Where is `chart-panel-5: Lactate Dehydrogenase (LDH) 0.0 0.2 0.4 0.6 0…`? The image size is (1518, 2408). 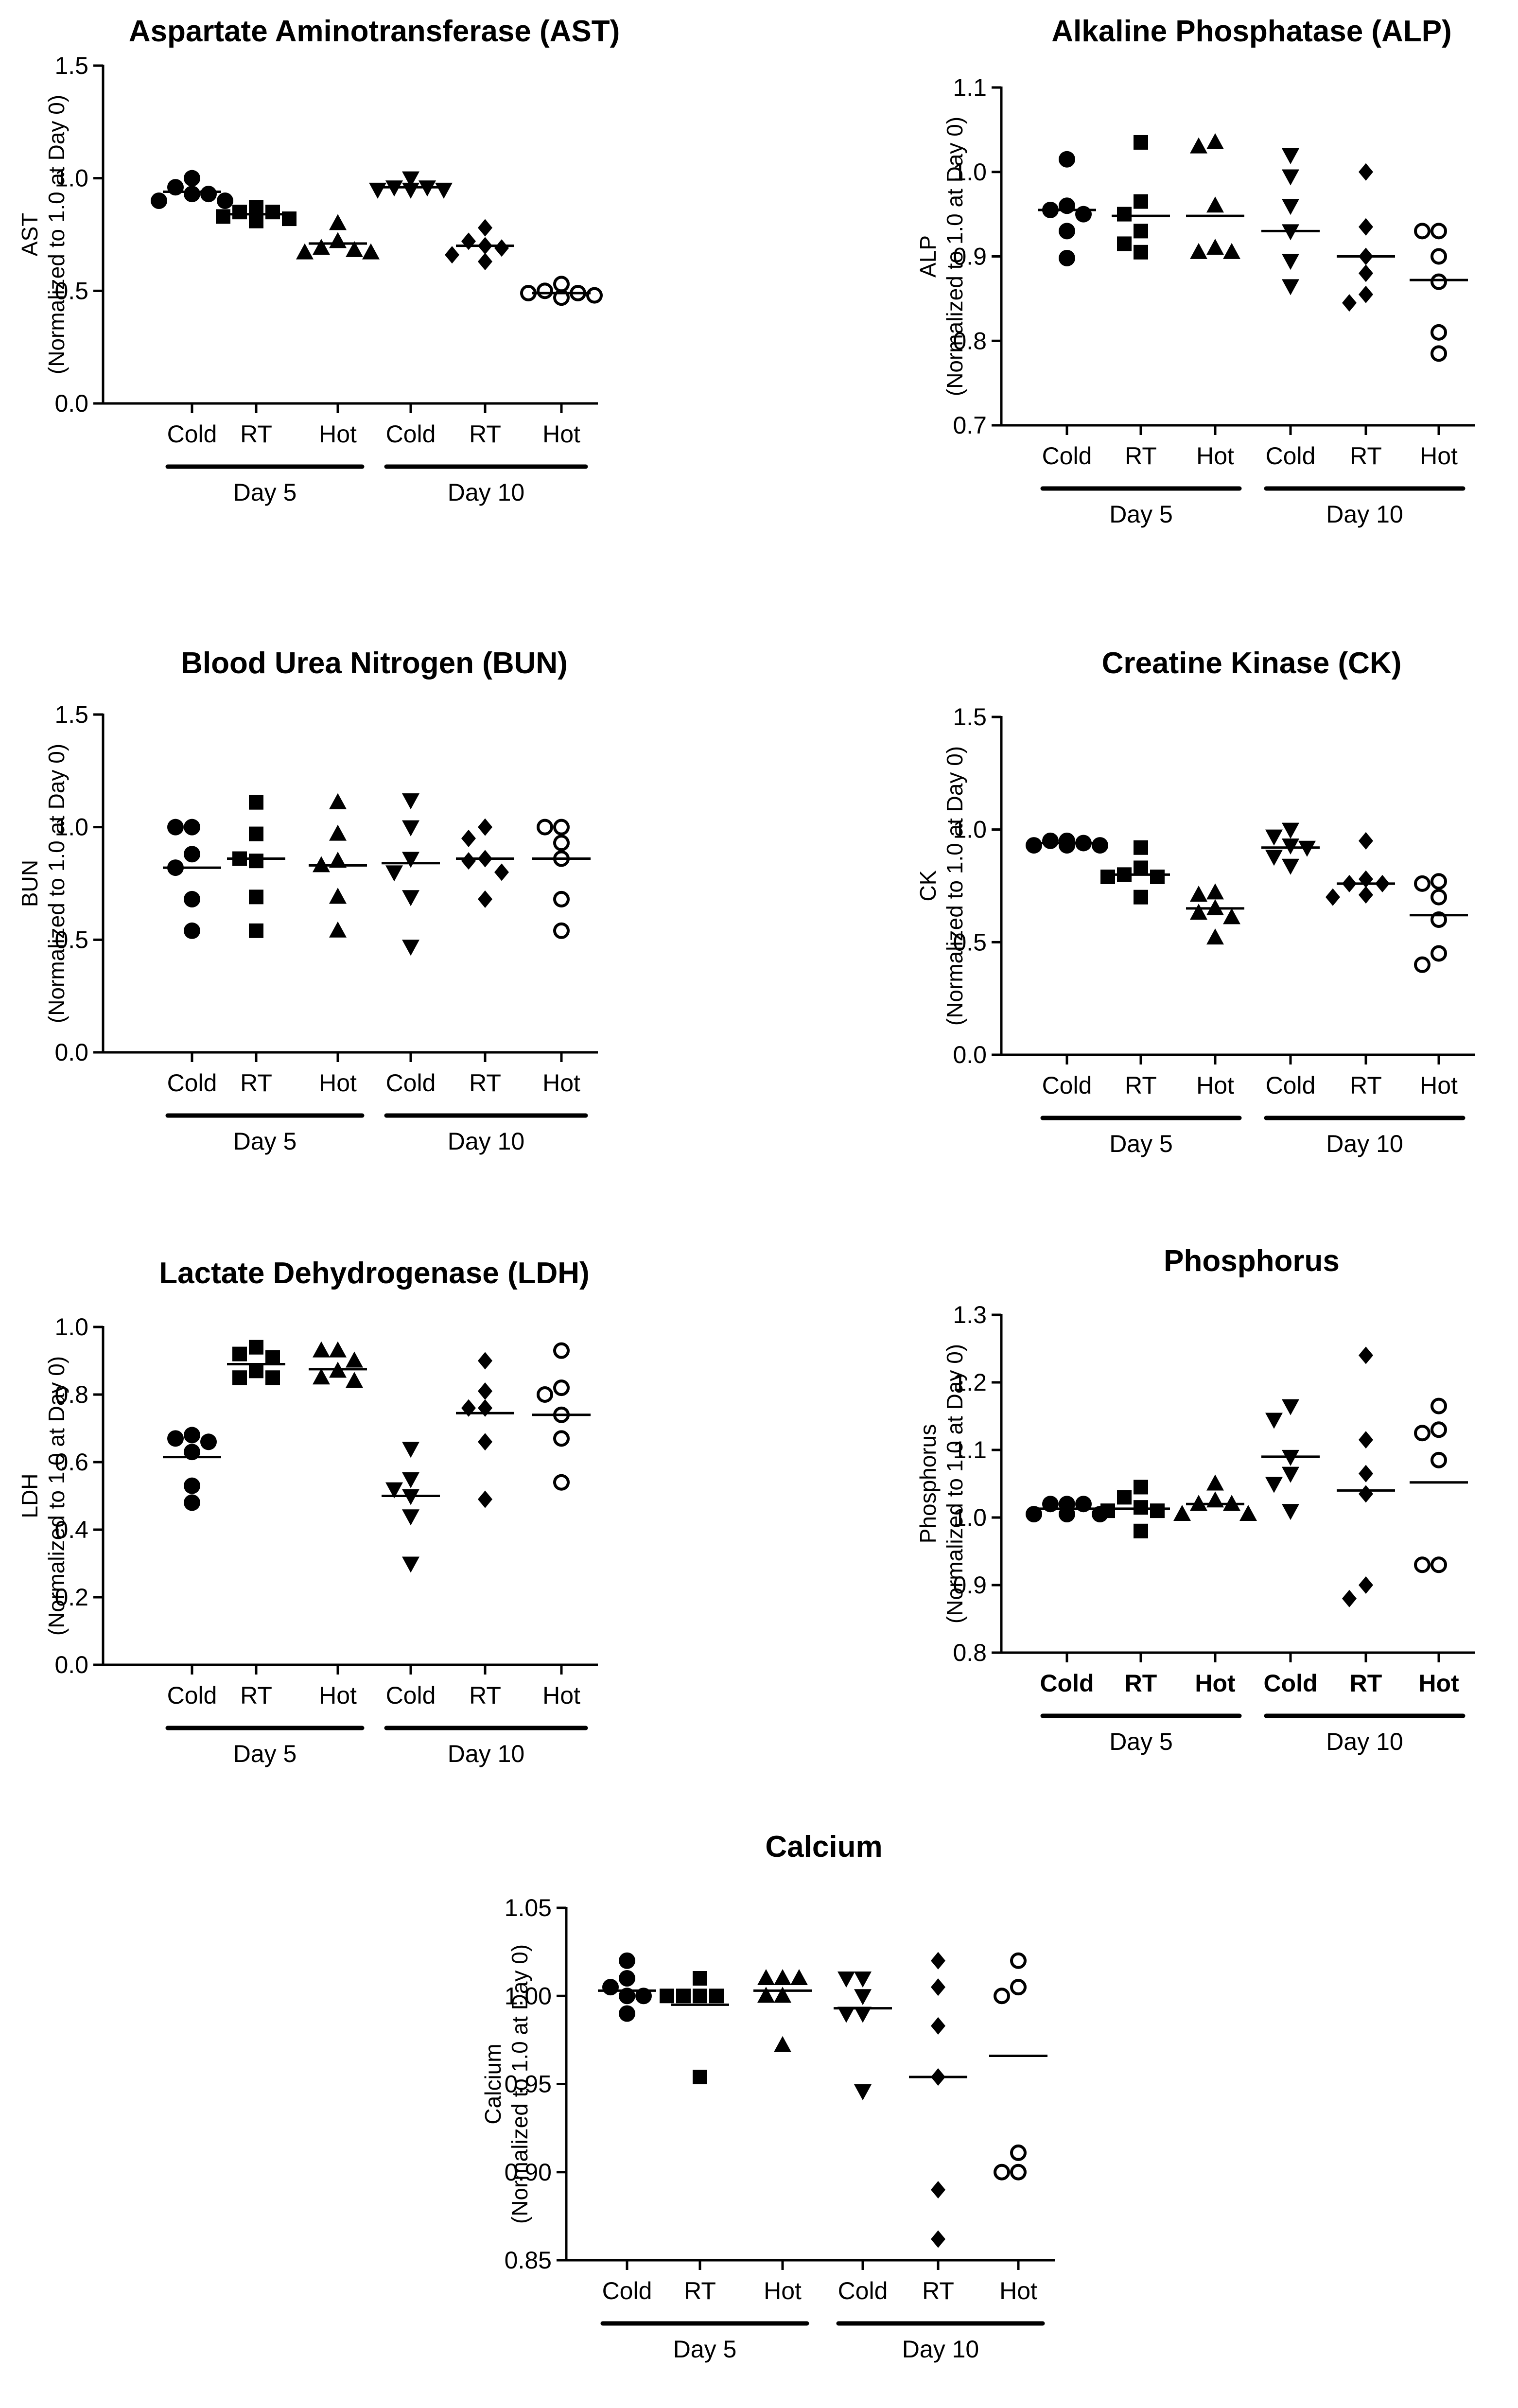
chart-panel-5: Lactate Dehydrogenase (LDH) 0.0 0.2 0.4 0.6 0… is located at coordinates (307, 1511).